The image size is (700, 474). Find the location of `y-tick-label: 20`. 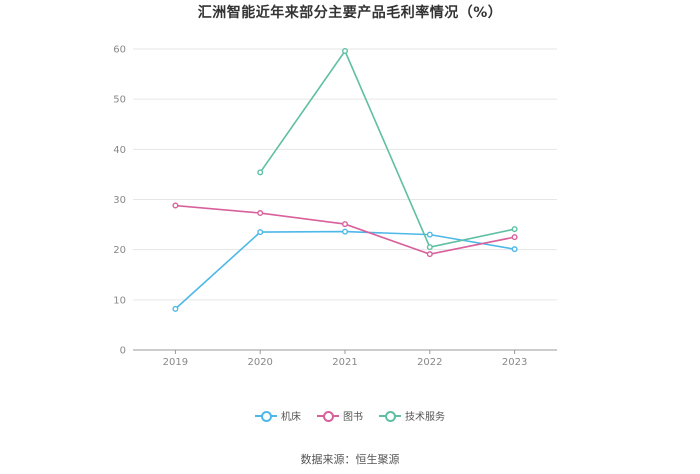

y-tick-label: 20 is located at coordinates (119, 250).